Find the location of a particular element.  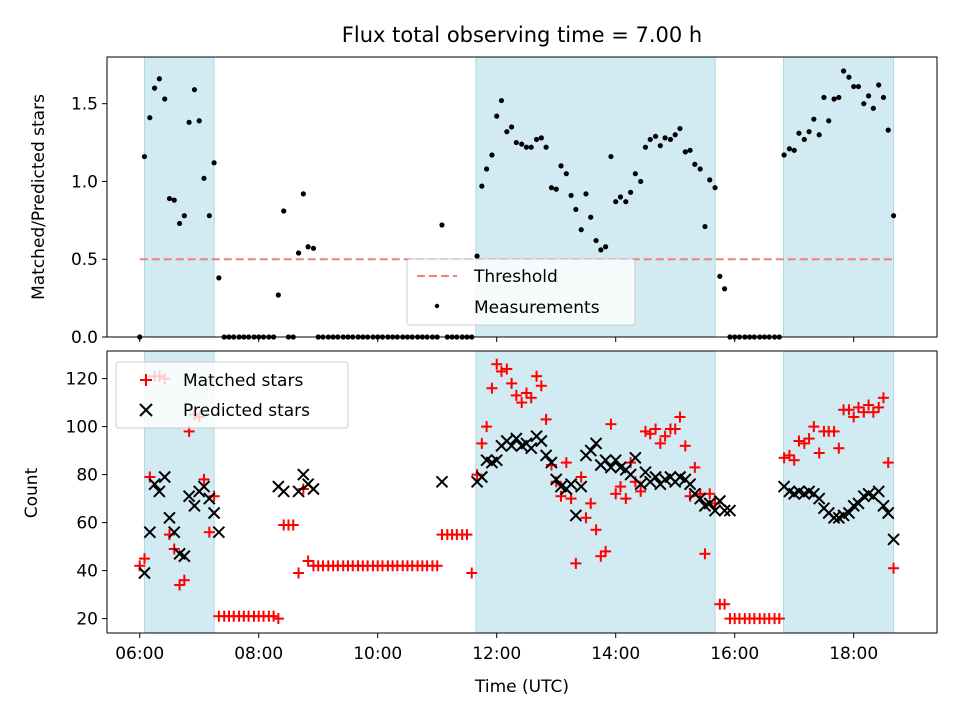

matched-legend-marker is located at coordinates (146, 380).